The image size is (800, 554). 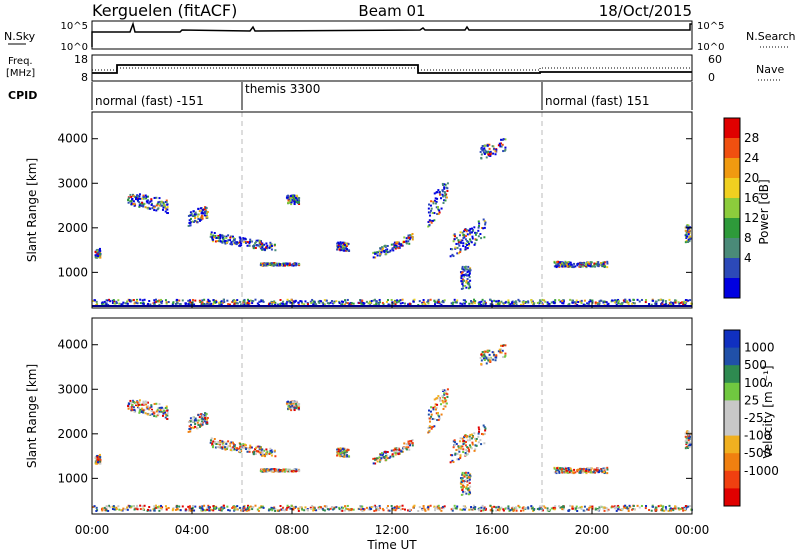 What do you see at coordinates (391, 11) in the screenshot?
I see `beam-title: Beam 01` at bounding box center [391, 11].